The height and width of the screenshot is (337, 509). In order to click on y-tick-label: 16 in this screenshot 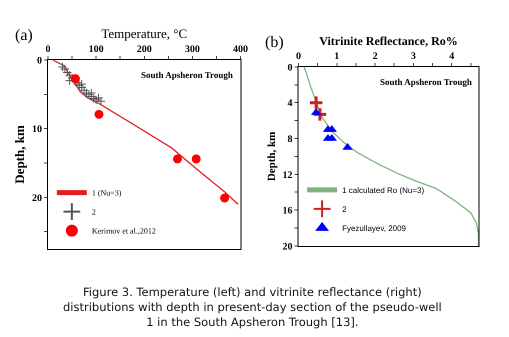, I will do `click(287, 211)`.